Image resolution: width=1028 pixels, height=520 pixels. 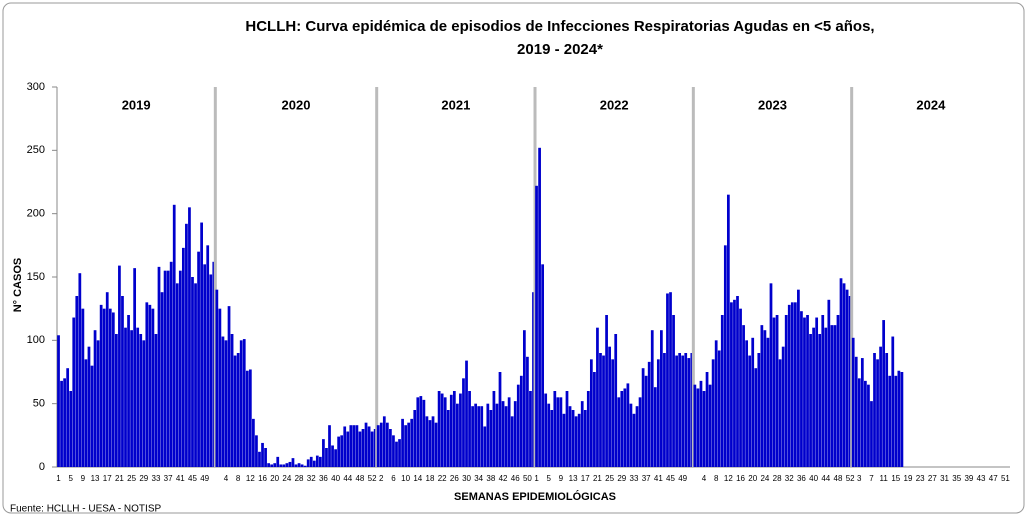 I want to click on x-tick-label: 7, so click(x=871, y=478).